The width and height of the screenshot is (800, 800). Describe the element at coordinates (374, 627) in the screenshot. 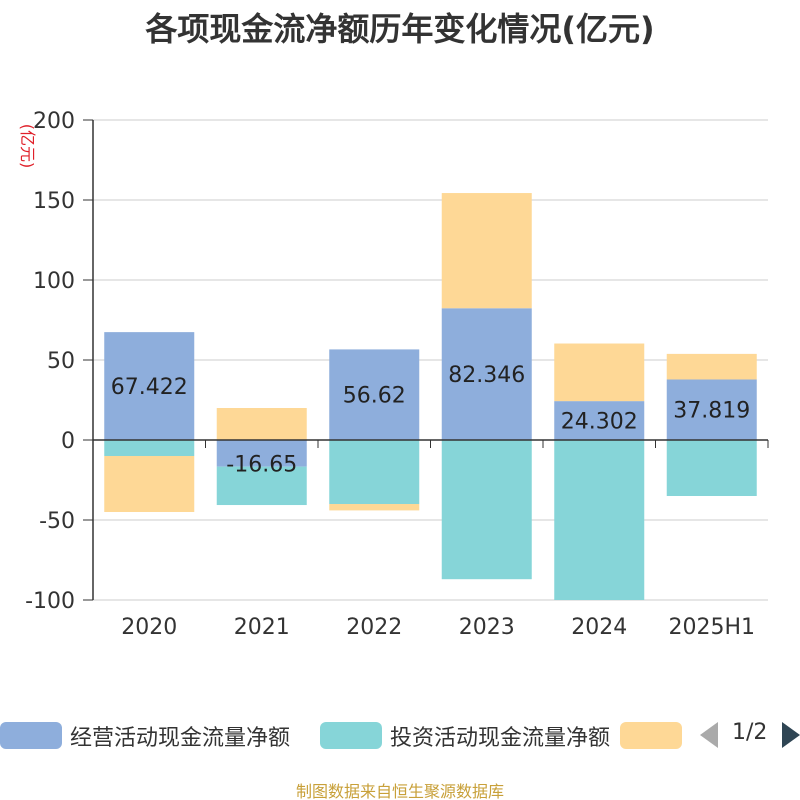

I see `x-tick-label: 2022` at that location.